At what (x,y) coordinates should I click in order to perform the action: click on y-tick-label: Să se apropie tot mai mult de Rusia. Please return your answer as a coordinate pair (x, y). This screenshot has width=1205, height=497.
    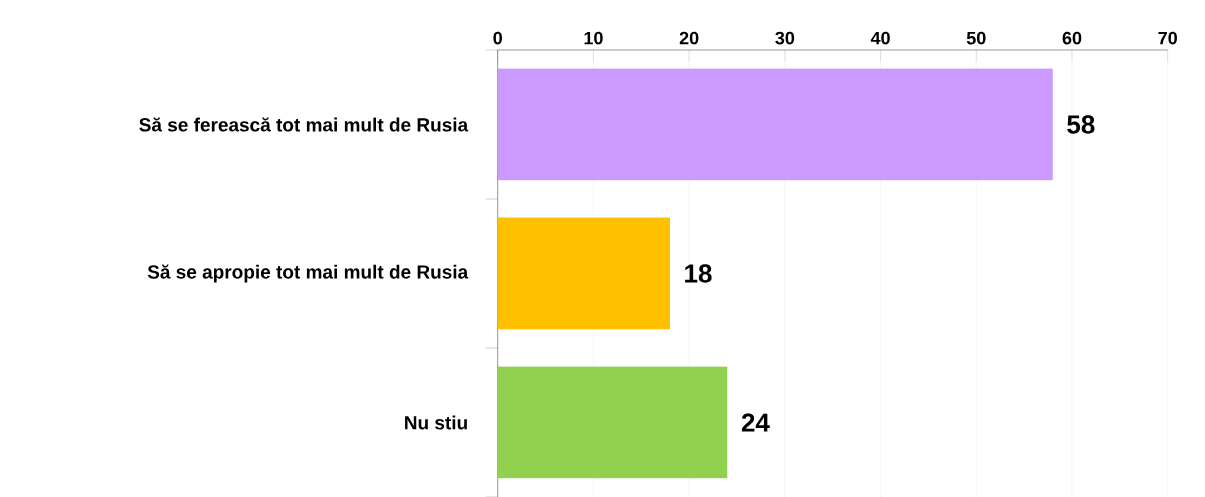
    Looking at the image, I should click on (308, 273).